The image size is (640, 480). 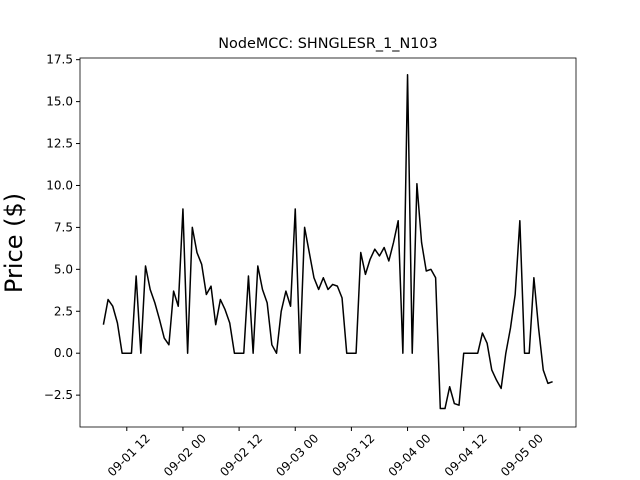 I want to click on x-tick-label: 09-02 00, so click(x=185, y=455).